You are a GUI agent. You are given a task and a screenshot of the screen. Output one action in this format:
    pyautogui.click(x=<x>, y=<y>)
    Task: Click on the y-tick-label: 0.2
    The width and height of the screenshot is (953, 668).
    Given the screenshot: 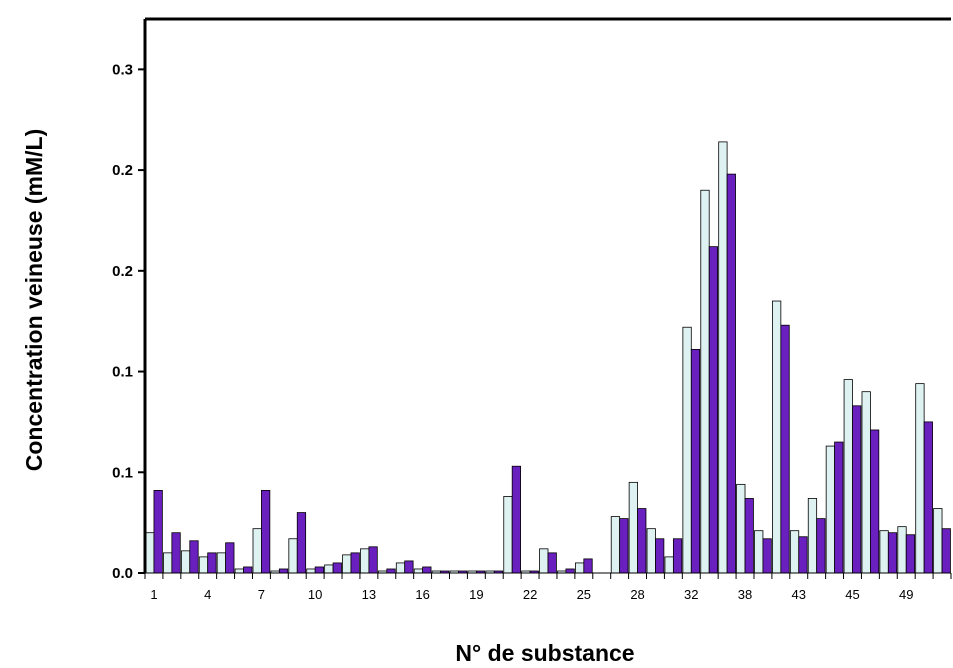 What is the action you would take?
    pyautogui.click(x=122, y=170)
    